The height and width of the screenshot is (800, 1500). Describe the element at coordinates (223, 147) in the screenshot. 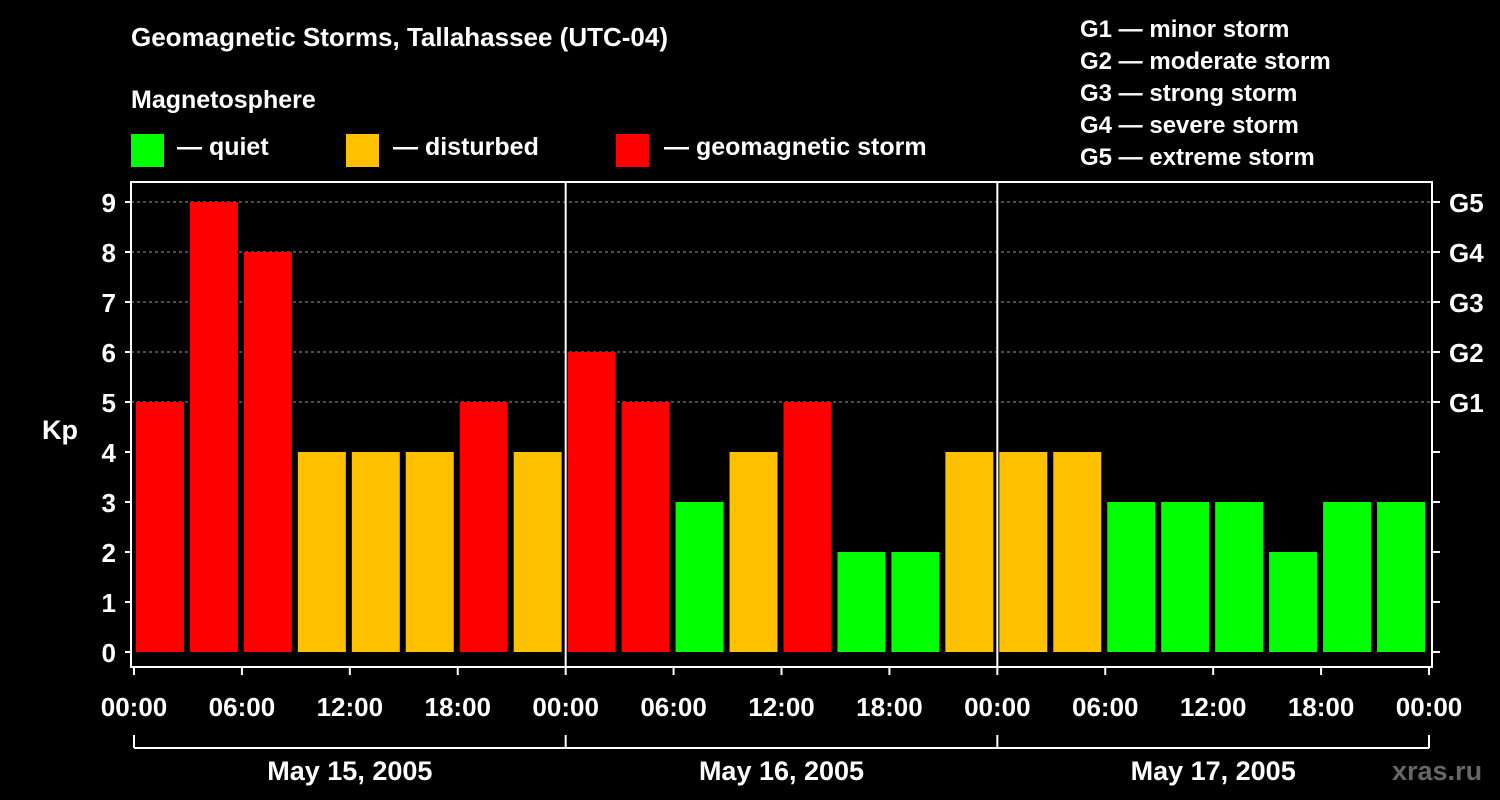

I see `legend-label-quiet: — quiet` at that location.